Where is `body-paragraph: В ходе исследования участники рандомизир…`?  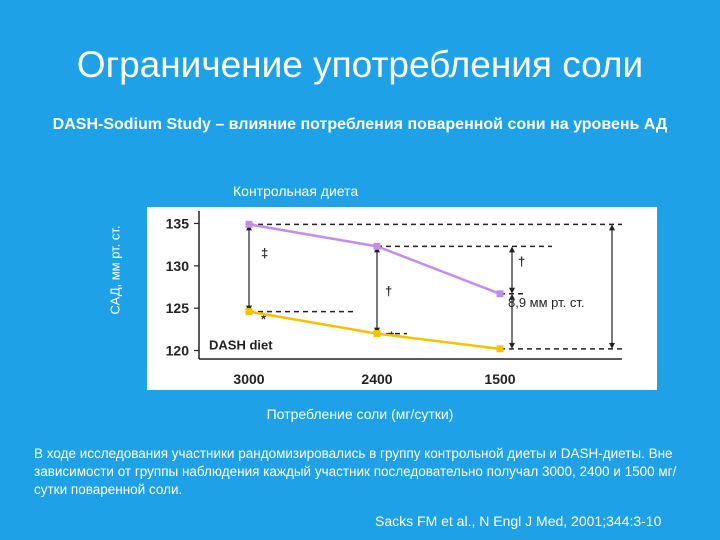 body-paragraph: В ходе исследования участники рандомизир… is located at coordinates (355, 471).